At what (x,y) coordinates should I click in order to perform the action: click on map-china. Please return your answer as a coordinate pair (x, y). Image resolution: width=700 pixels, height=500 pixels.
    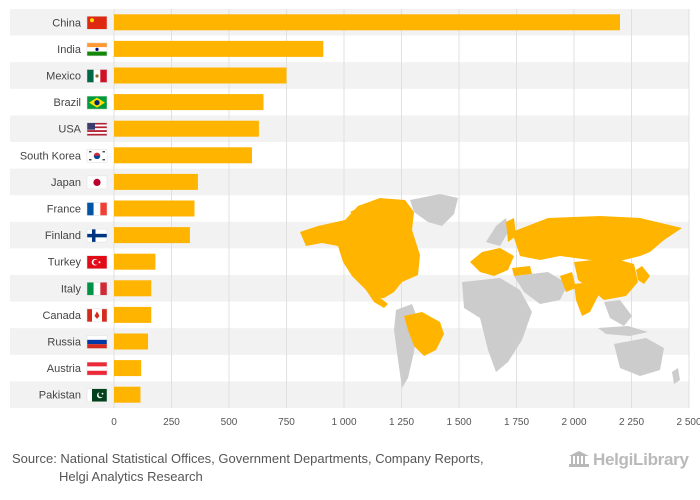
    Looking at the image, I should click on (606, 279).